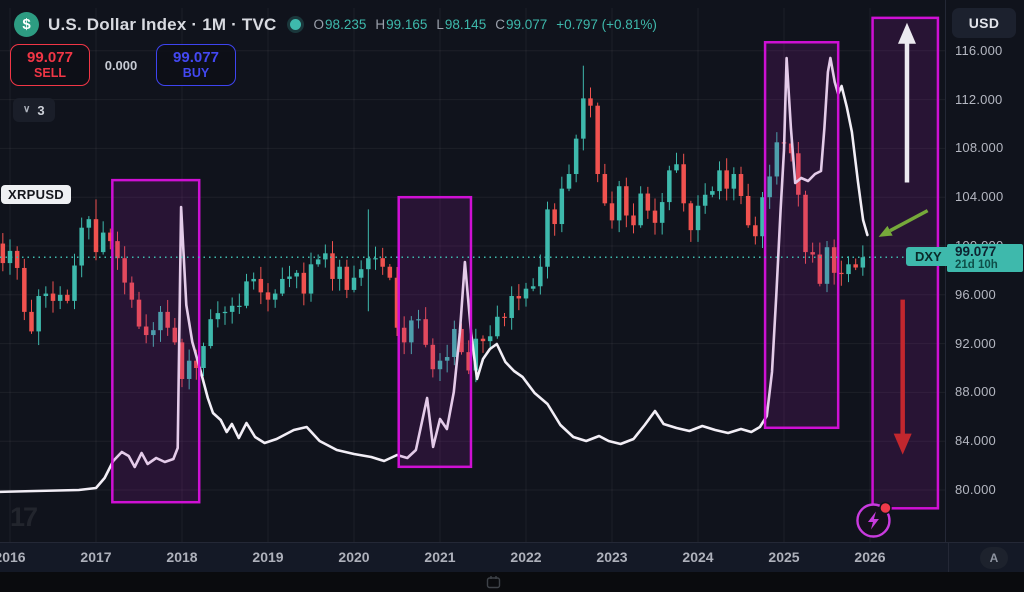  Describe the element at coordinates (975, 294) in the screenshot. I see `y-axis-label: 96.000` at that location.